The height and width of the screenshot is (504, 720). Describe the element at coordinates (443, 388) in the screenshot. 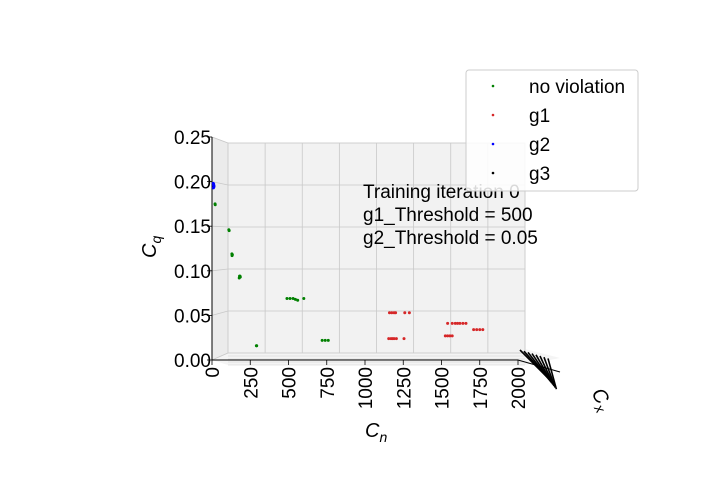

I see `x-tick-label-6: 1500` at that location.